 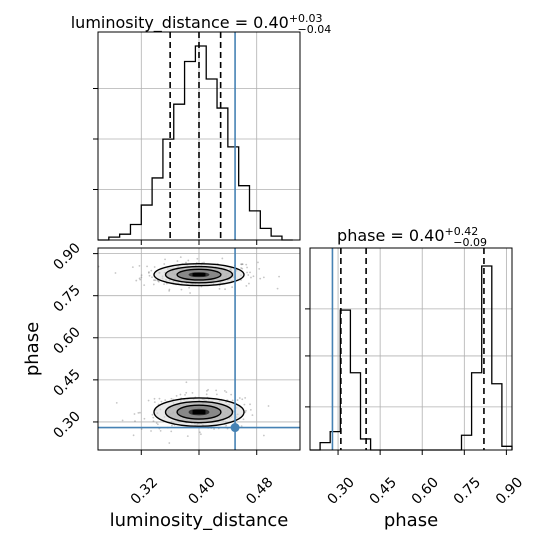 What do you see at coordinates (199, 520) in the screenshot?
I see `x-axis-label-luminosity-distance: luminosity_distance` at bounding box center [199, 520].